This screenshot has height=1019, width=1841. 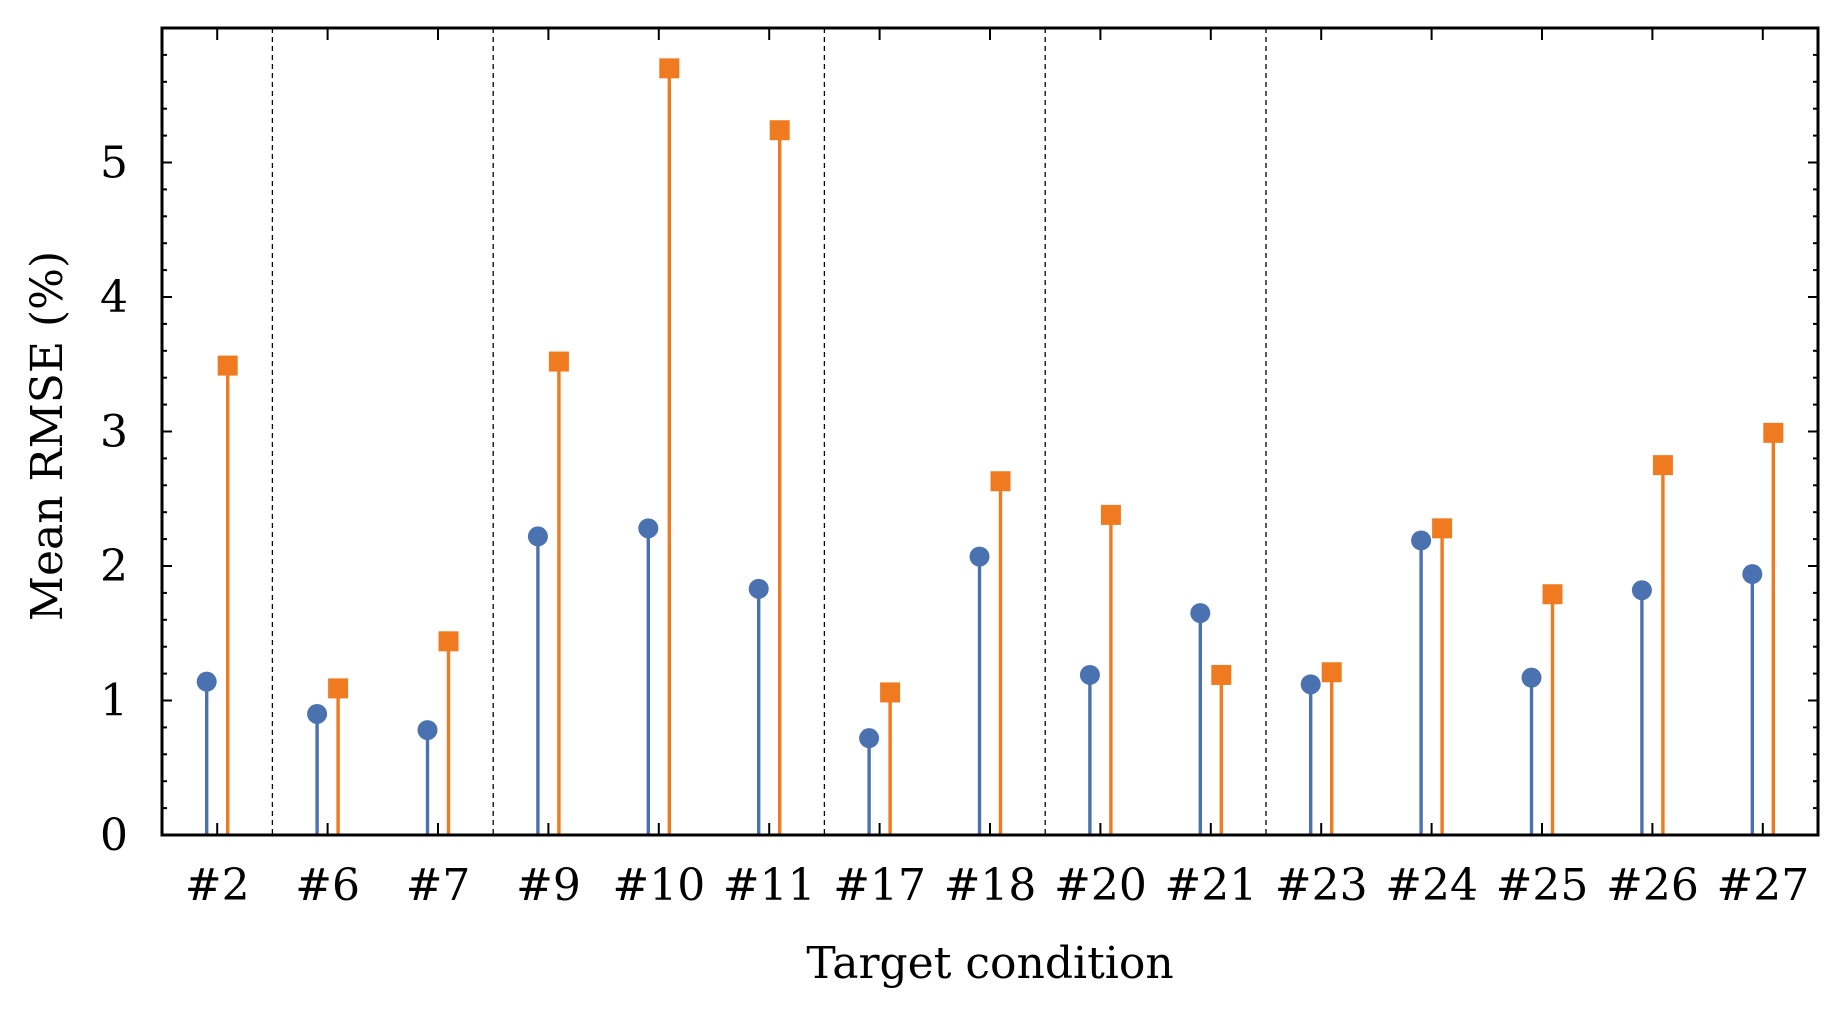 I want to click on y-axis-label: Mean RMSE (%), so click(x=47, y=436).